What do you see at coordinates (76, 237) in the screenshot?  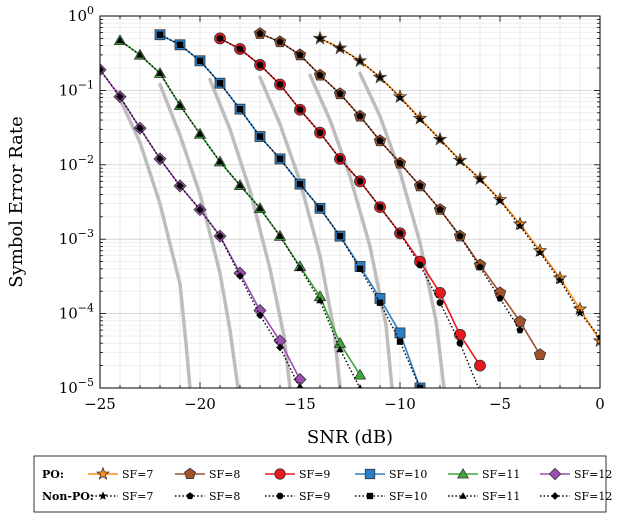 I see `y-tick-label: 10⁻³` at bounding box center [76, 237].